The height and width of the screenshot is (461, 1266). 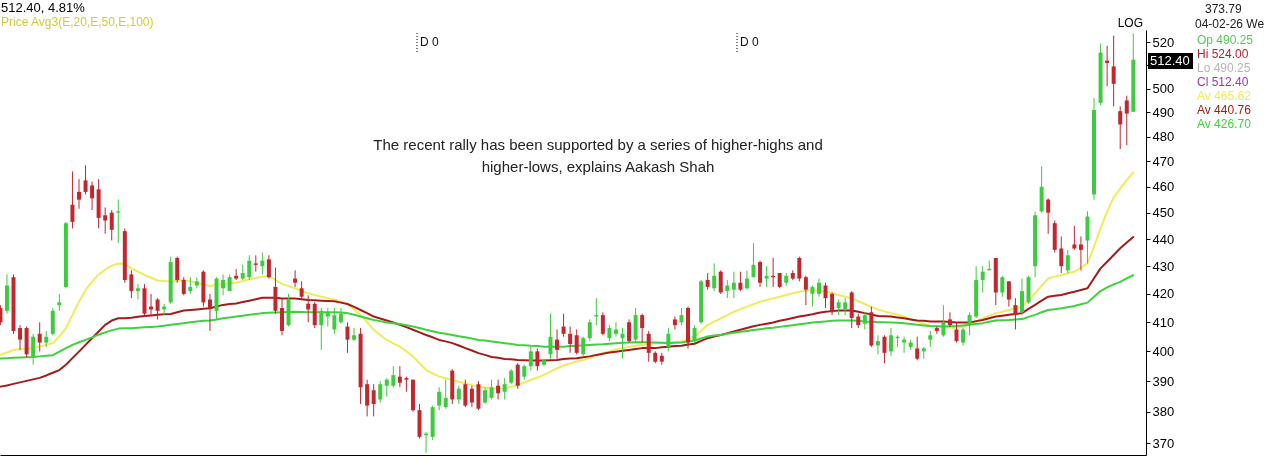 I want to click on y-tick-label: 460, so click(x=1163, y=187).